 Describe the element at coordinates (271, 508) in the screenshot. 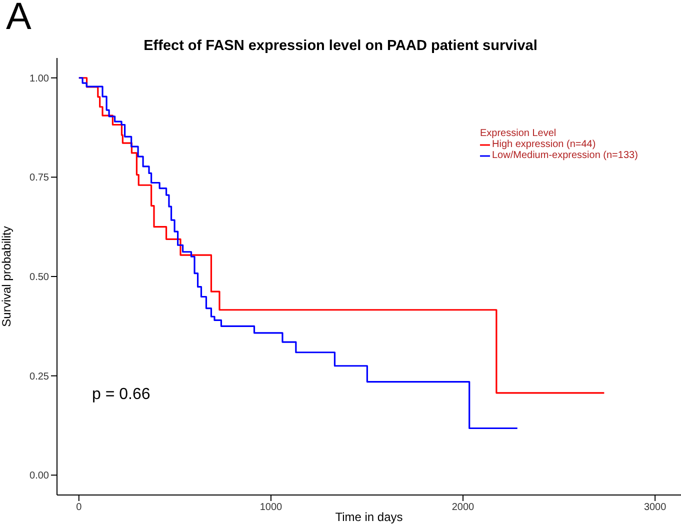

I see `x-tick-label: 1000` at that location.